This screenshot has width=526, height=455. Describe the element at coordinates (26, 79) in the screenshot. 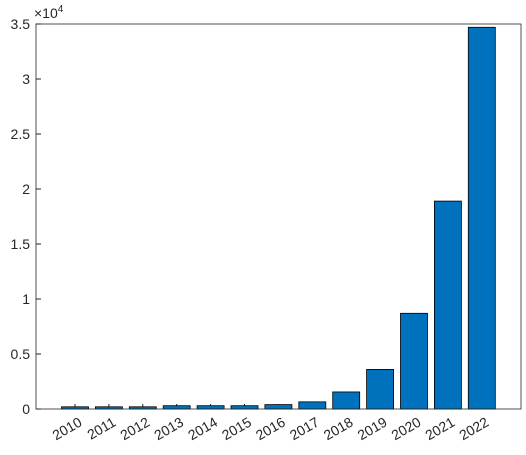

I see `y-tick-label: 3` at that location.